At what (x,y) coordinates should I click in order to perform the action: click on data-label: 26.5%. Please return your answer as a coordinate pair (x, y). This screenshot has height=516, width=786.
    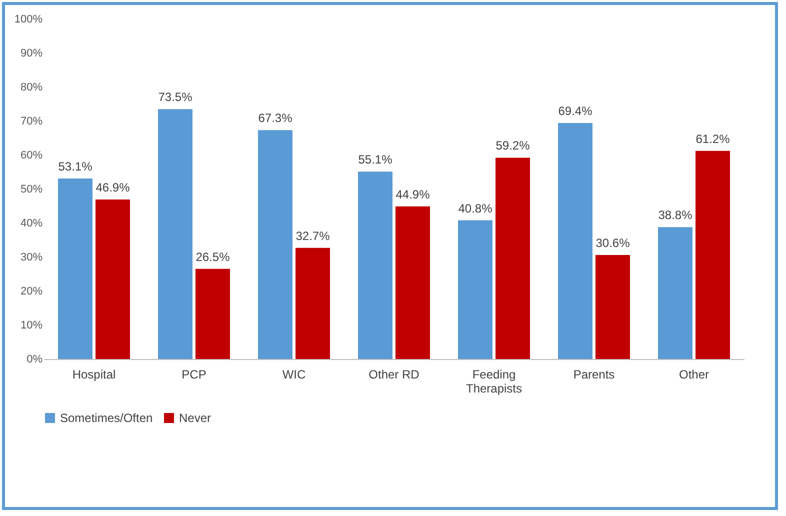
    Looking at the image, I should click on (213, 257).